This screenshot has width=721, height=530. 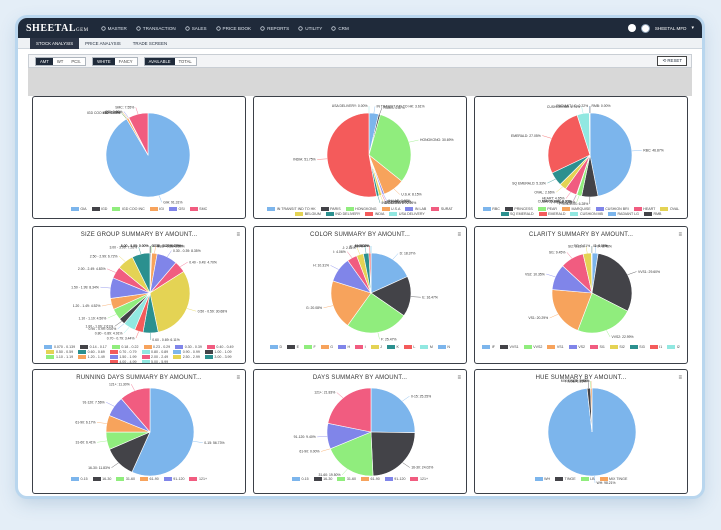 What do you see at coordinates (218, 352) in the screenshot?
I see `legend-item: 1.00 - 1.09` at bounding box center [218, 352].